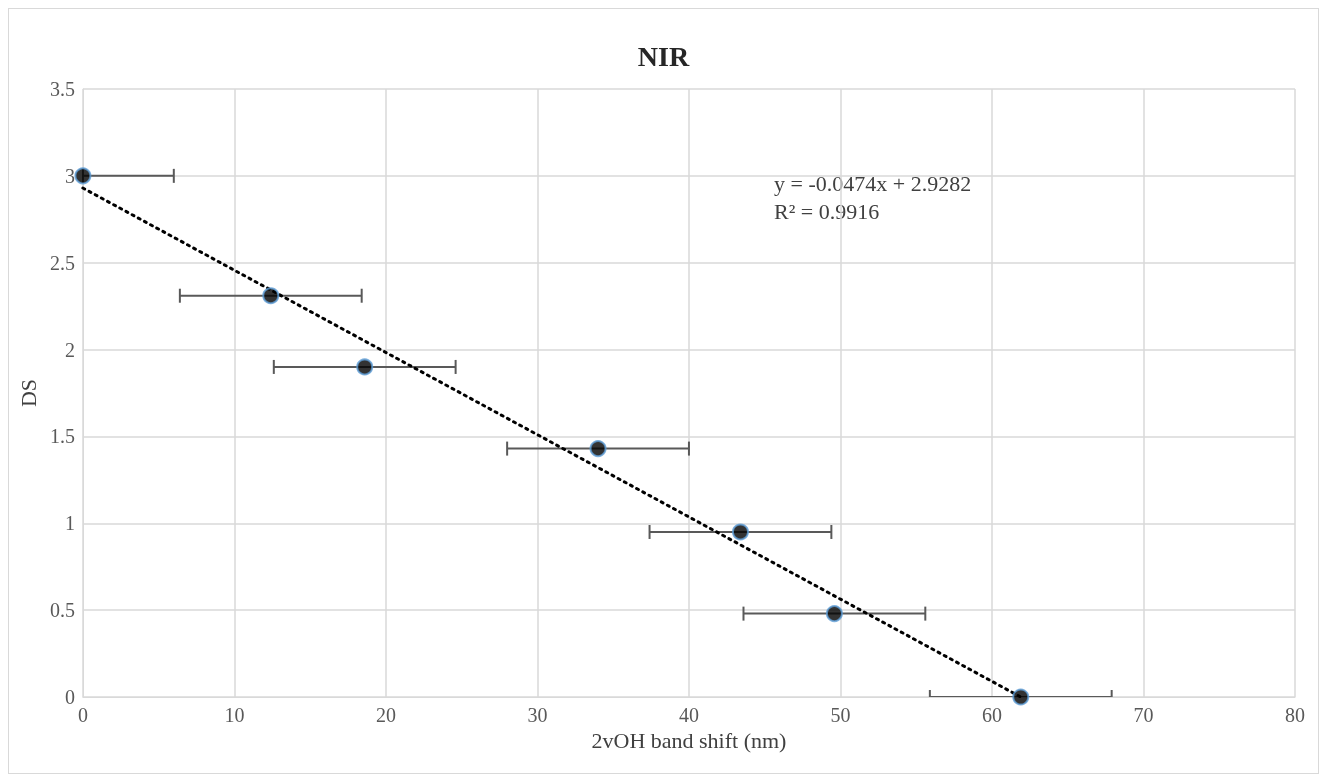 The width and height of the screenshot is (1329, 784). Describe the element at coordinates (991, 715) in the screenshot. I see `x-tick-label: 60` at that location.